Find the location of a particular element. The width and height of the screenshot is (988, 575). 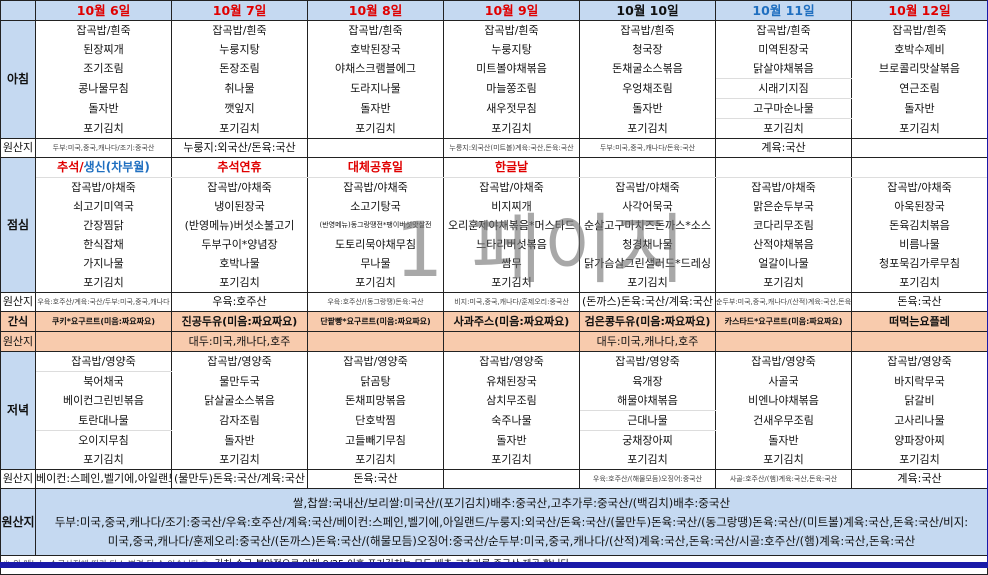

dinner-row: 북어채국 물만두국 닭곰탕 유채된장국 육개장 사골국 바지락무국 is located at coordinates (494, 381).